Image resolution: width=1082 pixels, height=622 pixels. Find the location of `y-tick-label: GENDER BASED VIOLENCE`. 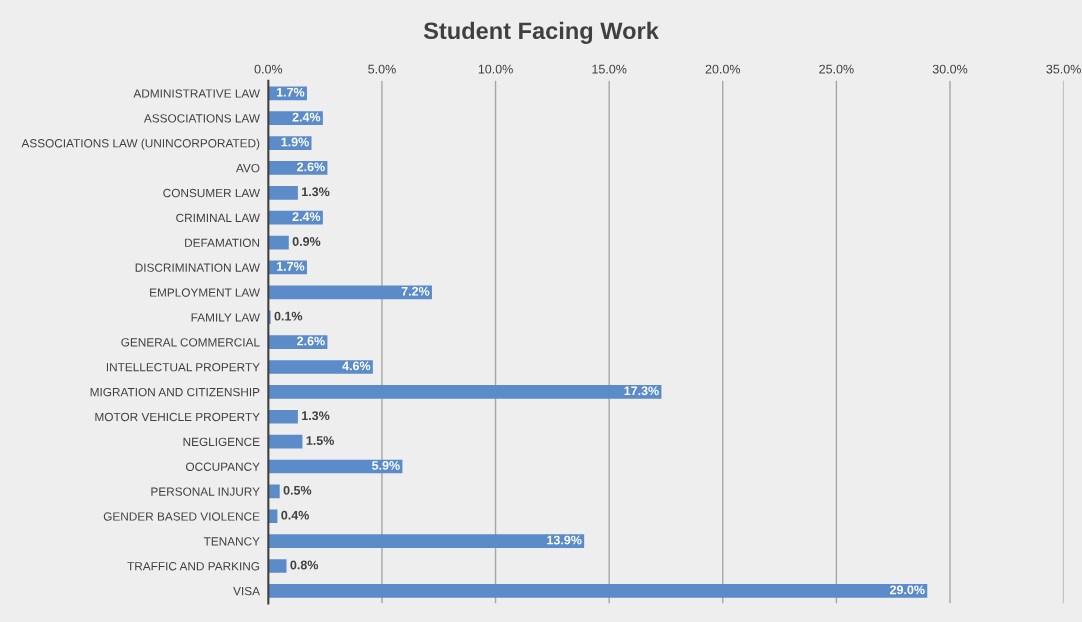

y-tick-label: GENDER BASED VIOLENCE is located at coordinates (181, 516).